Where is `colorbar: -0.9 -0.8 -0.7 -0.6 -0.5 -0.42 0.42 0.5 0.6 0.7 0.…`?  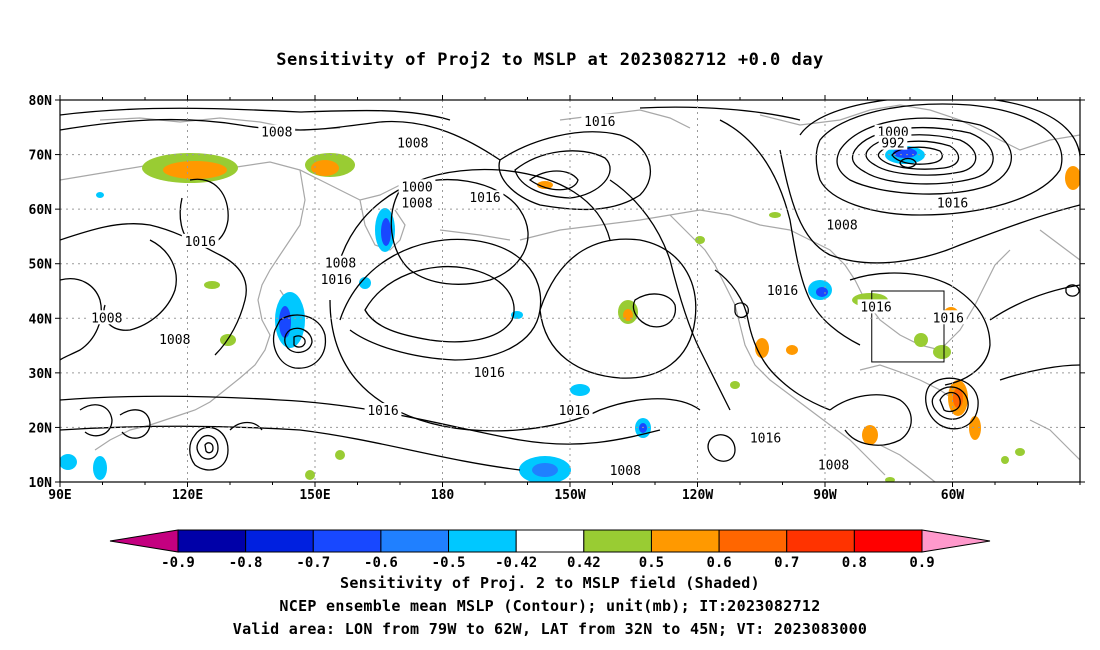
colorbar: -0.9 -0.8 -0.7 -0.6 -0.5 -0.42 0.42 0.5 0.6 0.7 0.… is located at coordinates (550, 550).